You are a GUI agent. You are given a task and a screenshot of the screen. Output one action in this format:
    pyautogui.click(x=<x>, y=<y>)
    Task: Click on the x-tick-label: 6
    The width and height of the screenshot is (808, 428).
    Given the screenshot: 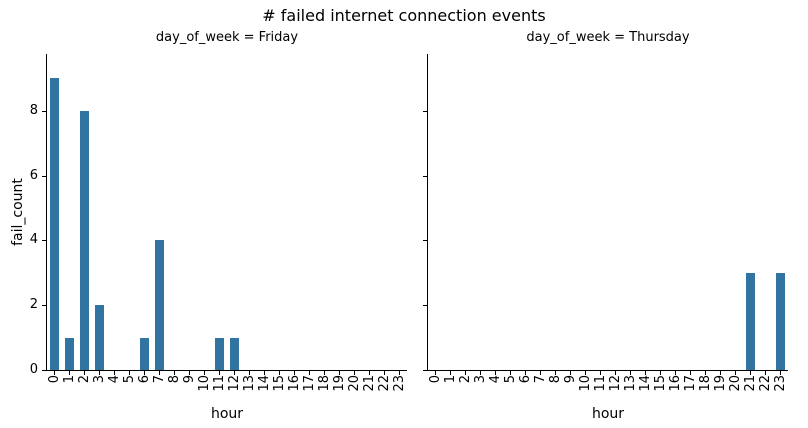 What is the action you would take?
    pyautogui.click(x=525, y=379)
    